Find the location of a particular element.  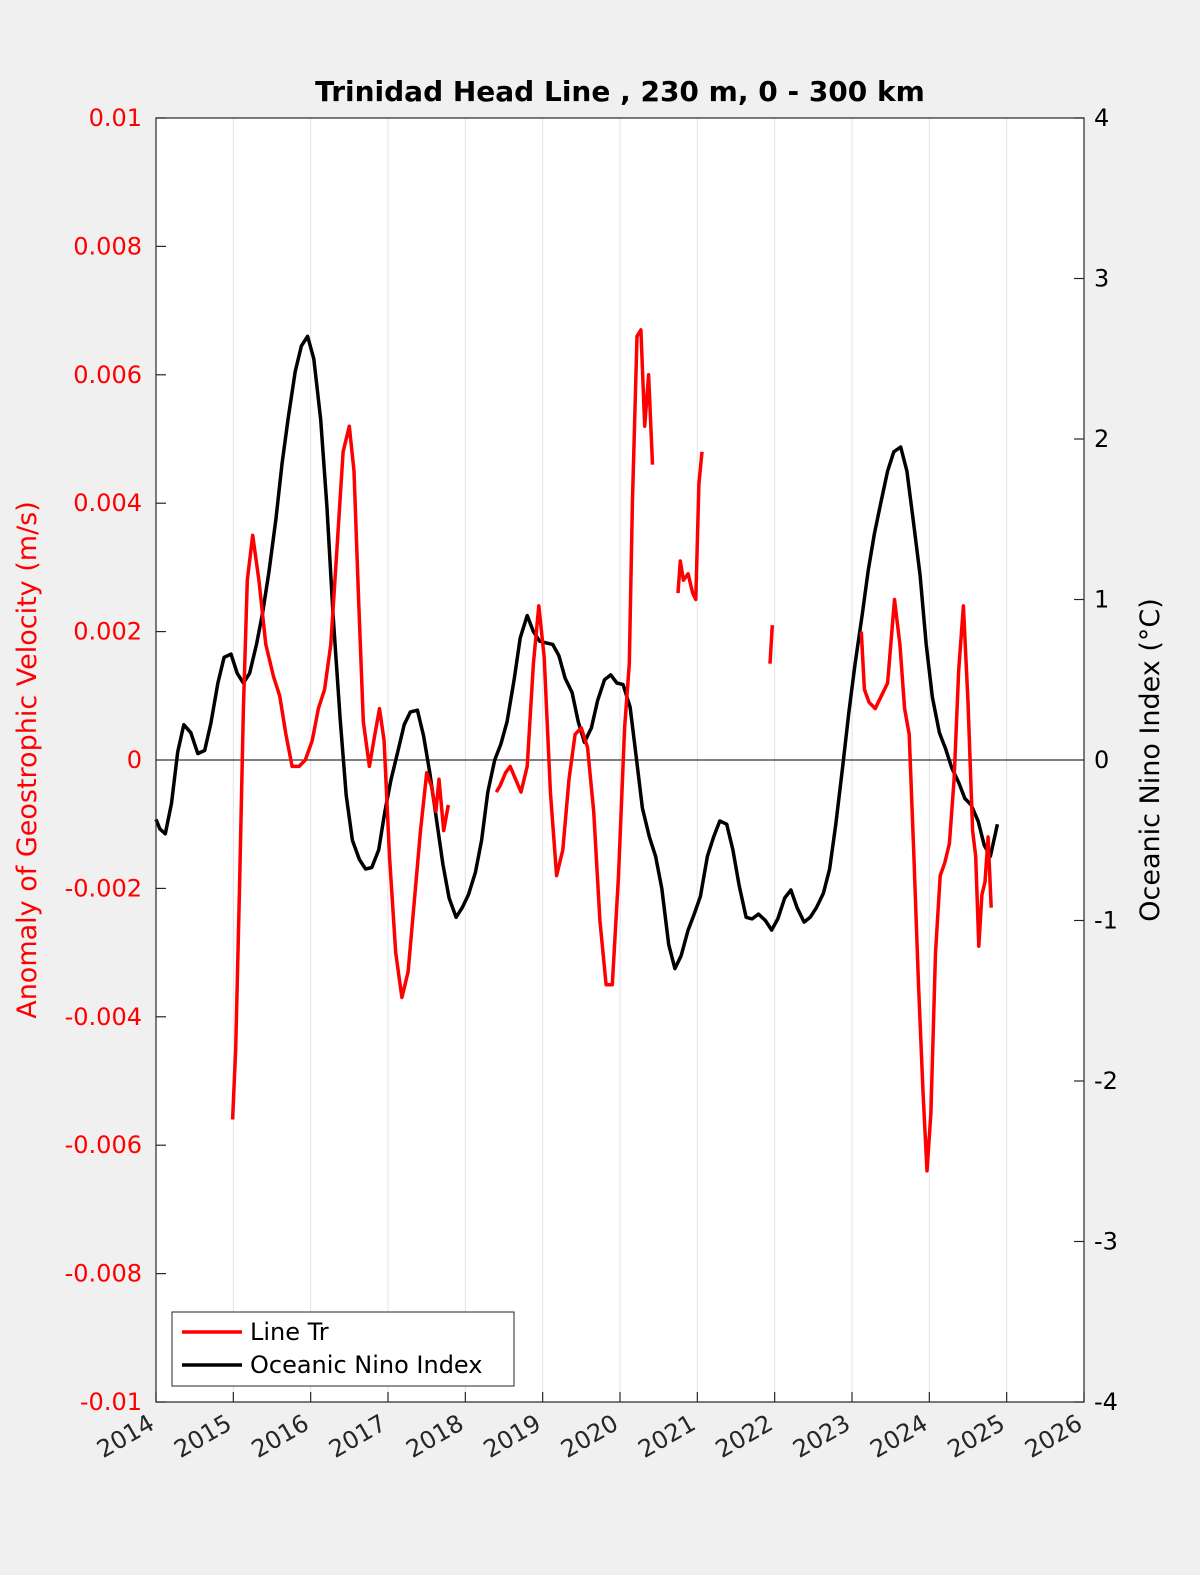

chart-title: Trinidad Head Line , 230 m, 0 - 300 km is located at coordinates (620, 91).